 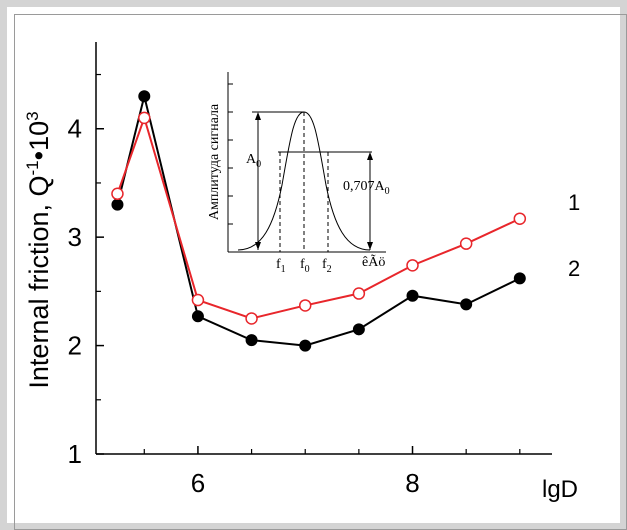 I want to click on series-2-label: 2, so click(x=574, y=268).